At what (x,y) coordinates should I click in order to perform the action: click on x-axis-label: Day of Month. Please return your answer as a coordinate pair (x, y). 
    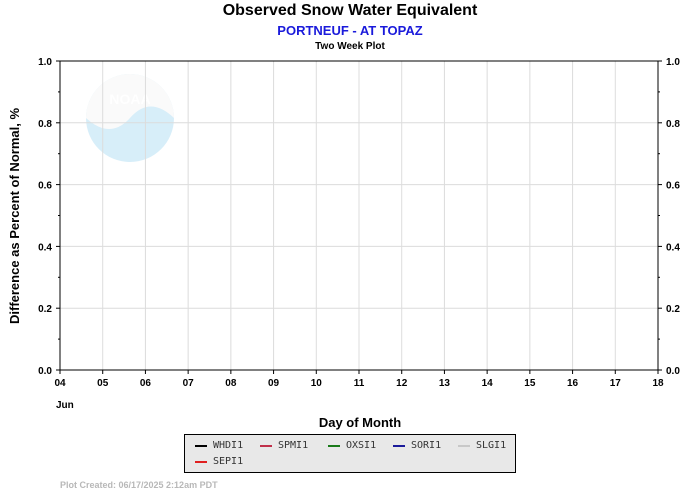
    Looking at the image, I should click on (360, 422).